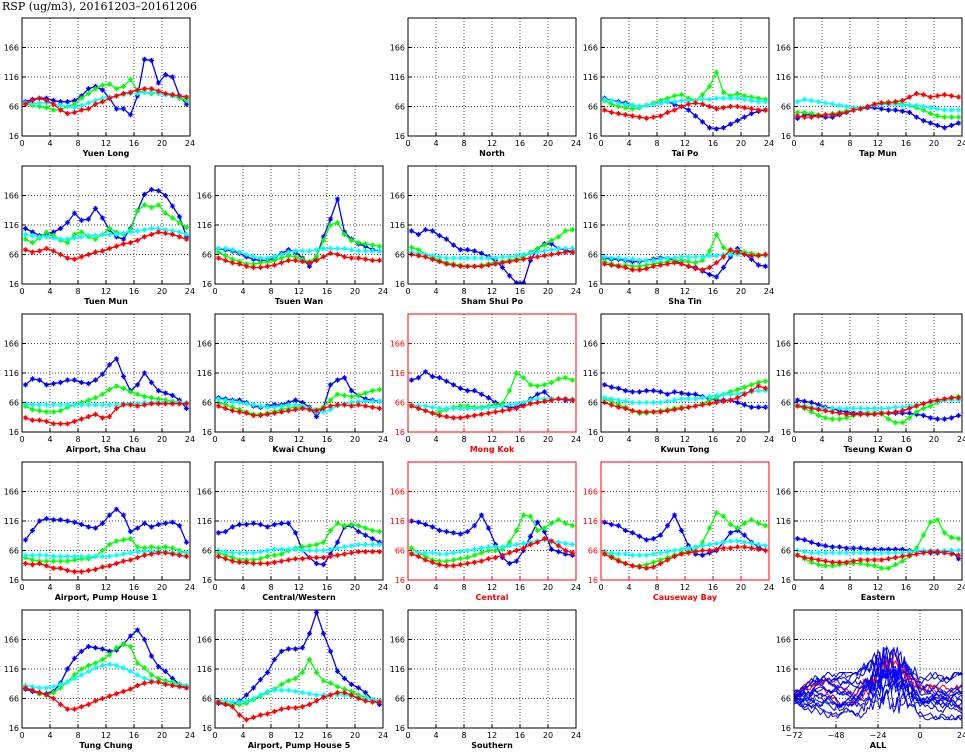  What do you see at coordinates (685, 597) in the screenshot?
I see `station-label: Causeway Bay` at bounding box center [685, 597].